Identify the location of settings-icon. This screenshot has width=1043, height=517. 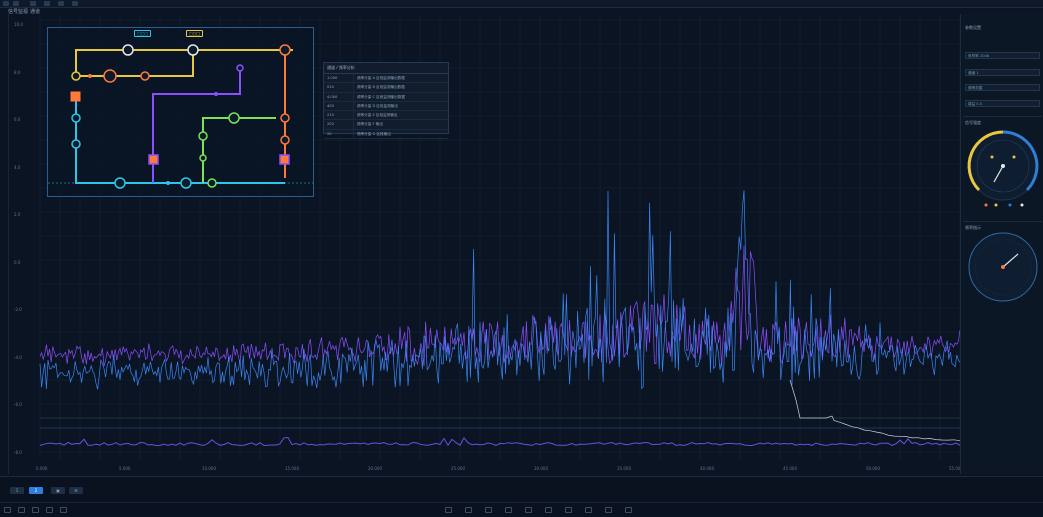
(75, 3).